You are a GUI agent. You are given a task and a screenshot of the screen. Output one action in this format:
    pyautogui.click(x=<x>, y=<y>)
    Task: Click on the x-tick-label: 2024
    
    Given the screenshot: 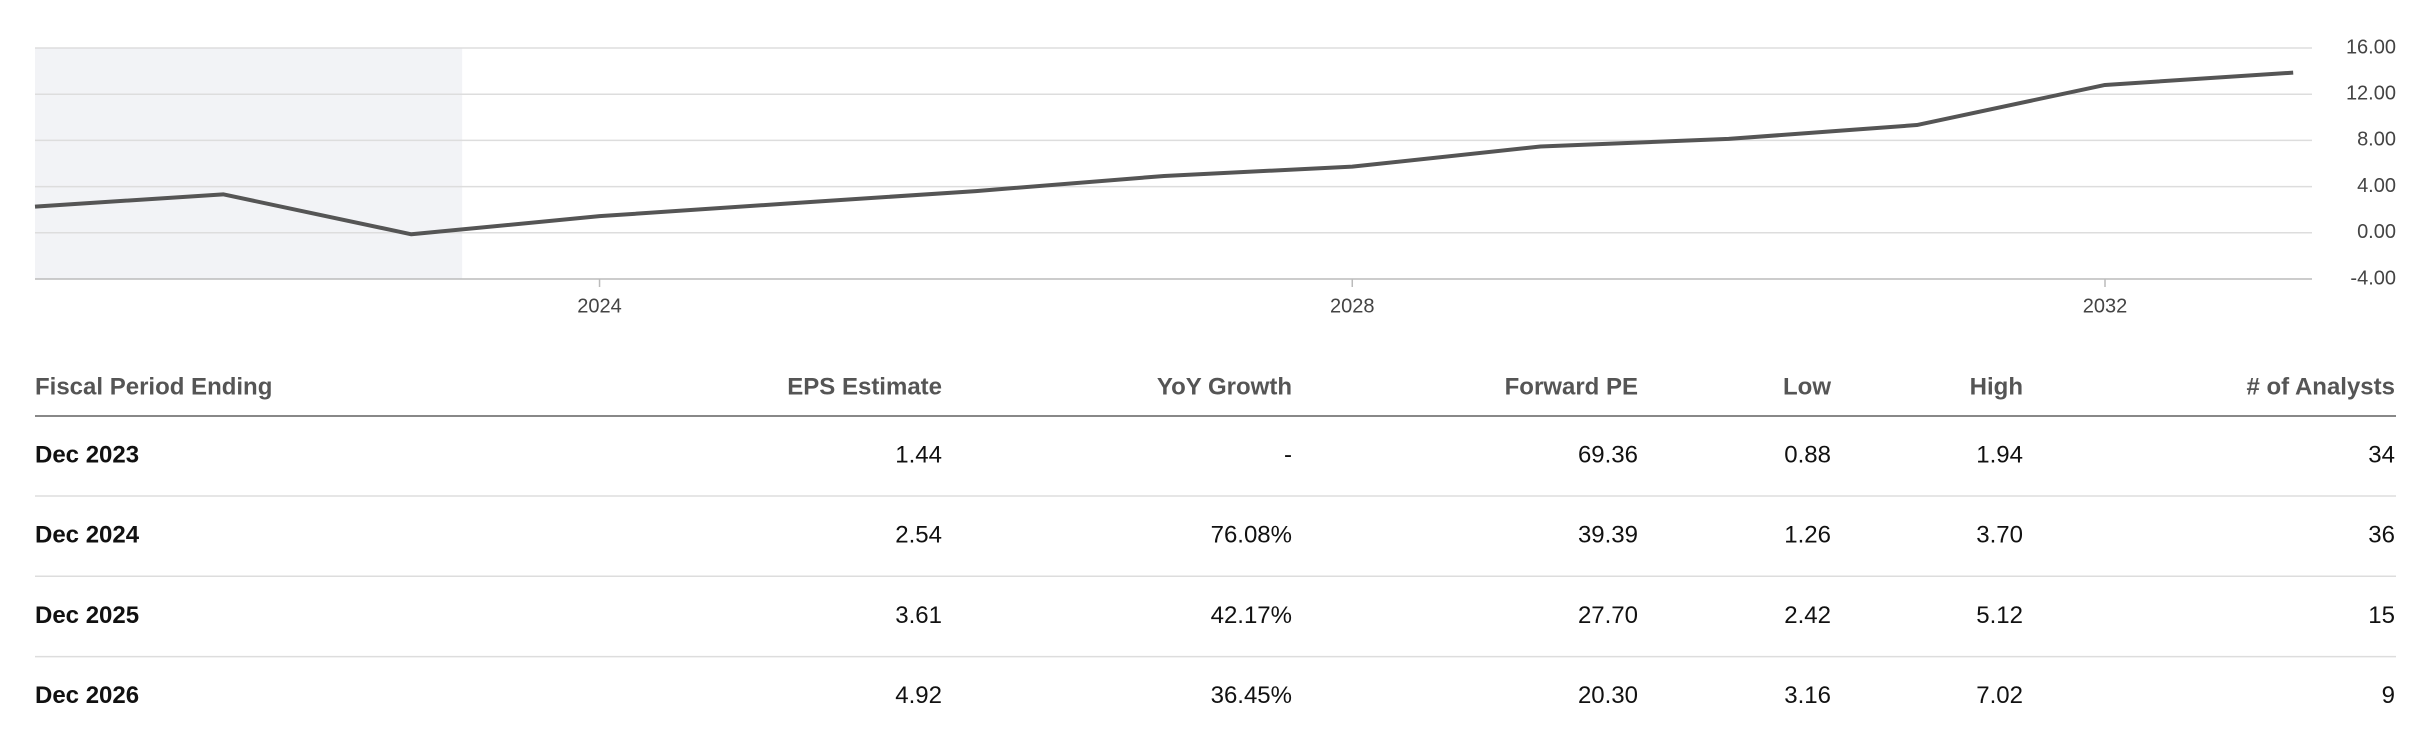 What is the action you would take?
    pyautogui.click(x=599, y=306)
    